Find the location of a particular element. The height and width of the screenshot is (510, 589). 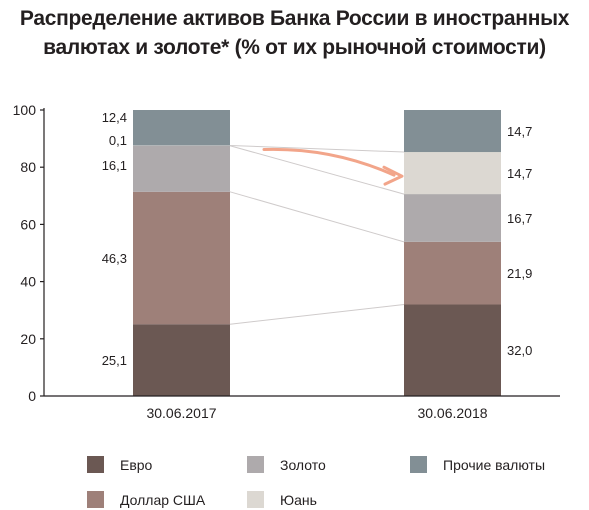

x-axis-labels: 30.06.2017 30.06.2018 is located at coordinates (316, 413).